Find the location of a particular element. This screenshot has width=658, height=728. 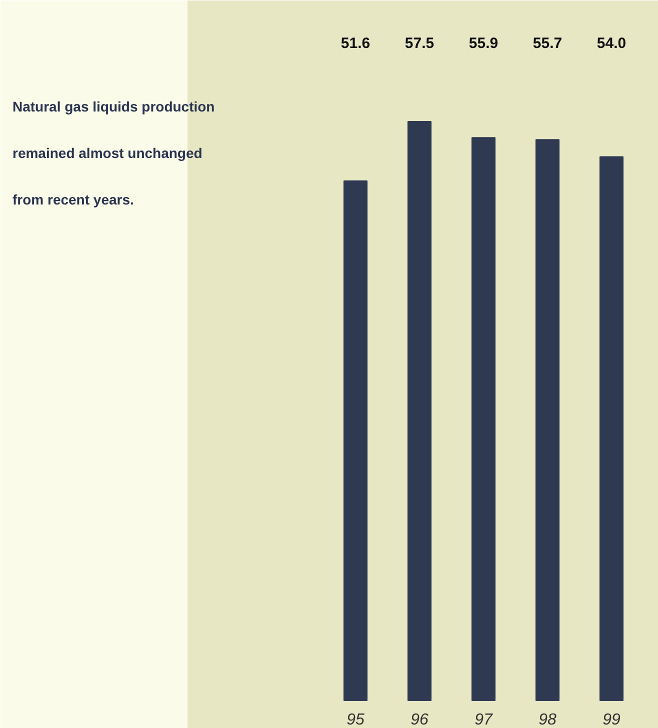

x-tick-label: 95 is located at coordinates (355, 720).